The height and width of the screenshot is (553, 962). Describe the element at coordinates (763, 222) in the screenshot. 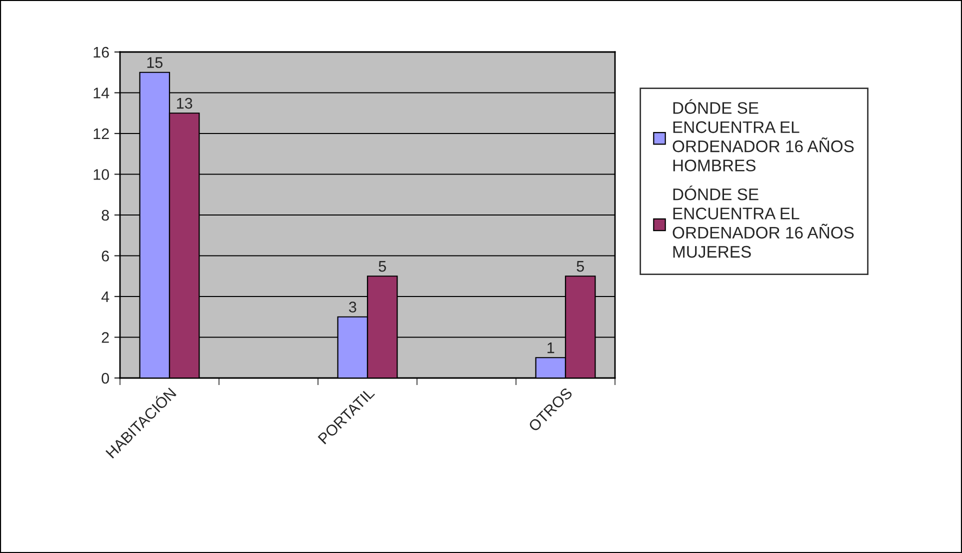

I see `legend-label: DÓNDE SE ENCUENTRA EL ORDENADOR 16 AÑOS MUJERES` at that location.